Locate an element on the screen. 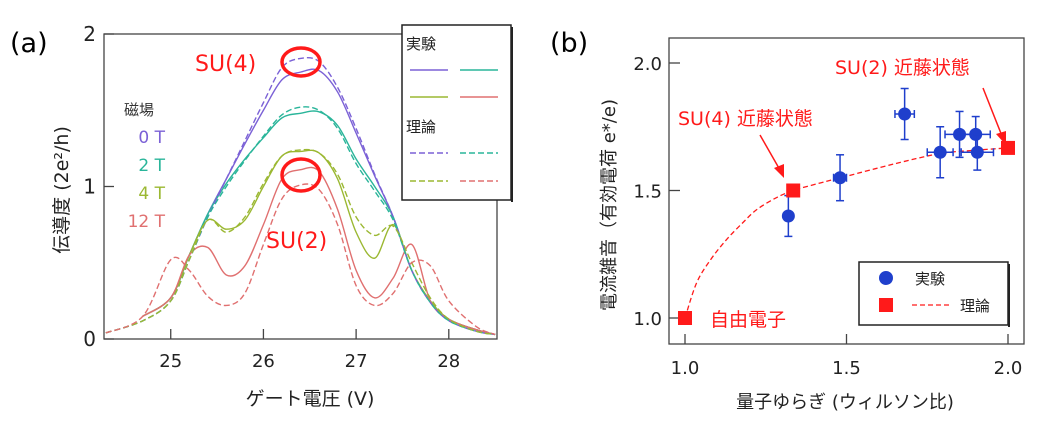 This screenshot has height=435, width=1047. legend-experiment-marker is located at coordinates (886, 278).